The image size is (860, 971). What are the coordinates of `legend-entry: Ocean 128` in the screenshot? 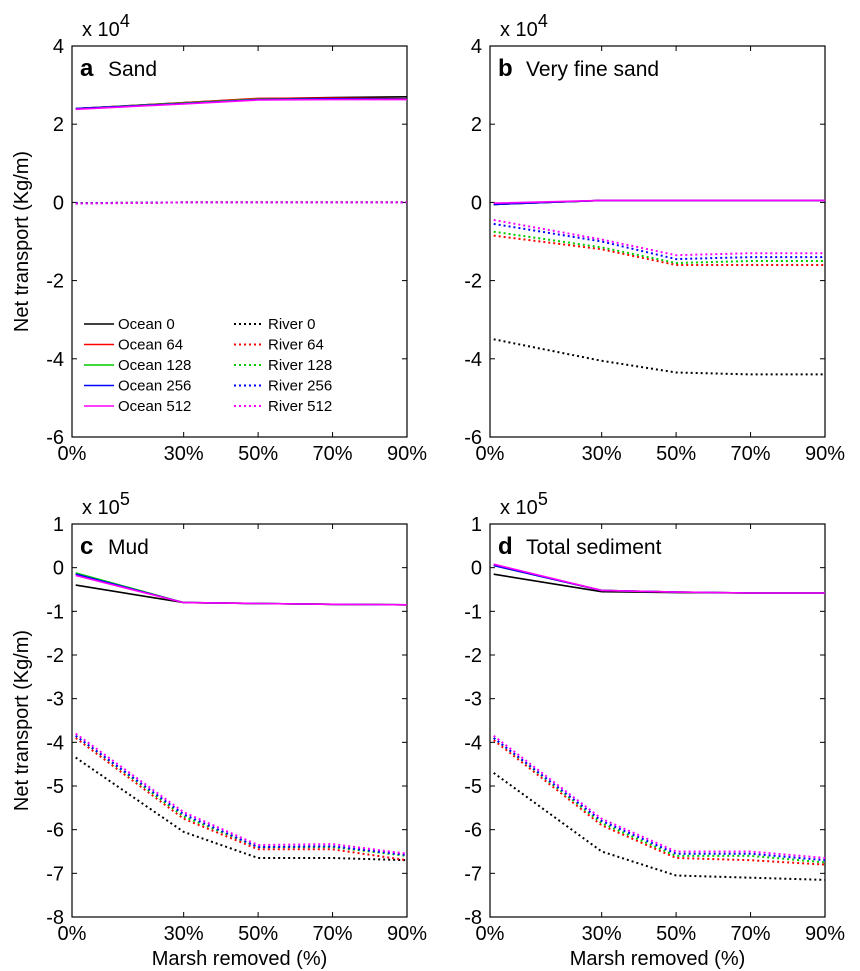 It's located at (154, 365).